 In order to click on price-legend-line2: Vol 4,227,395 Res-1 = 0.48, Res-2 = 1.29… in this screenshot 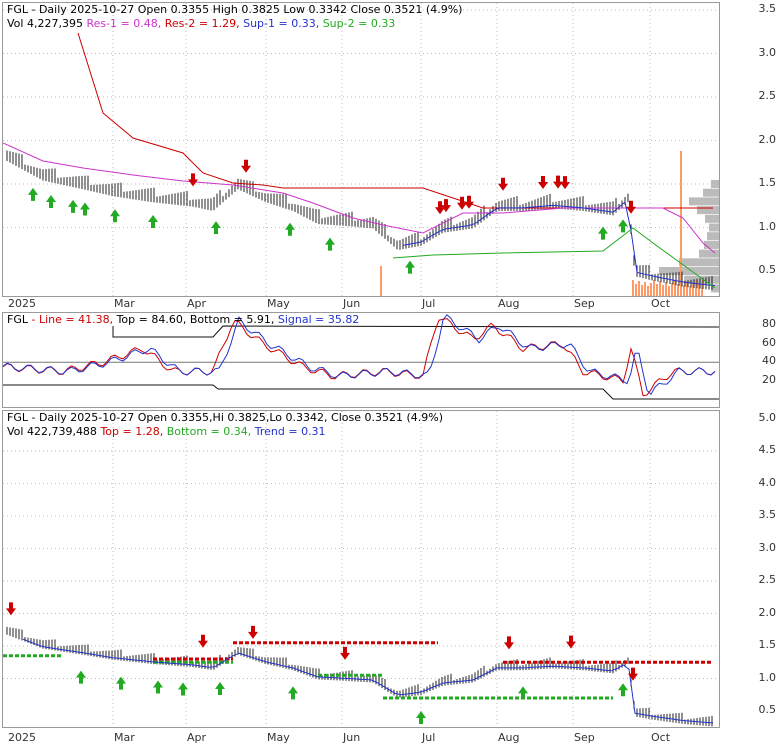, I will do `click(201, 24)`.